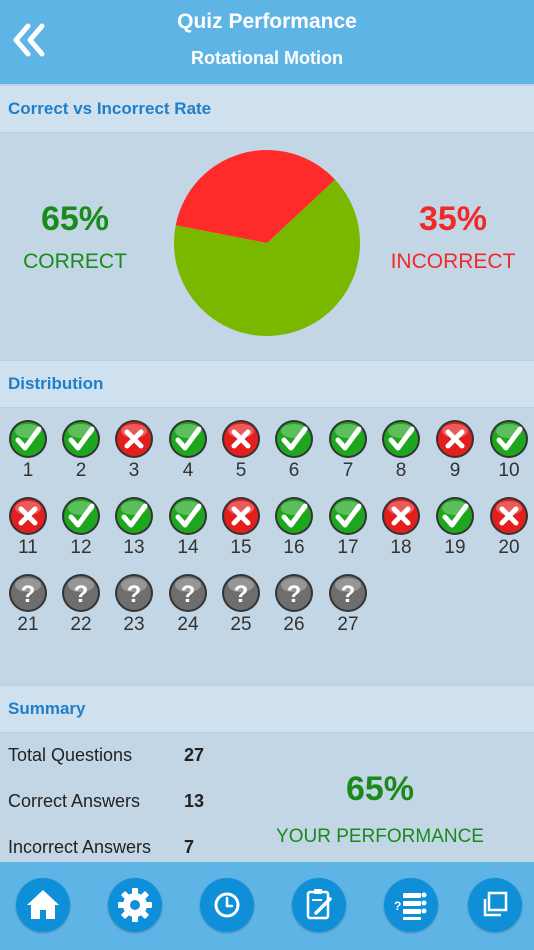 Image resolution: width=534 pixels, height=950 pixels. I want to click on distribution-item-number: 22, so click(81, 624).